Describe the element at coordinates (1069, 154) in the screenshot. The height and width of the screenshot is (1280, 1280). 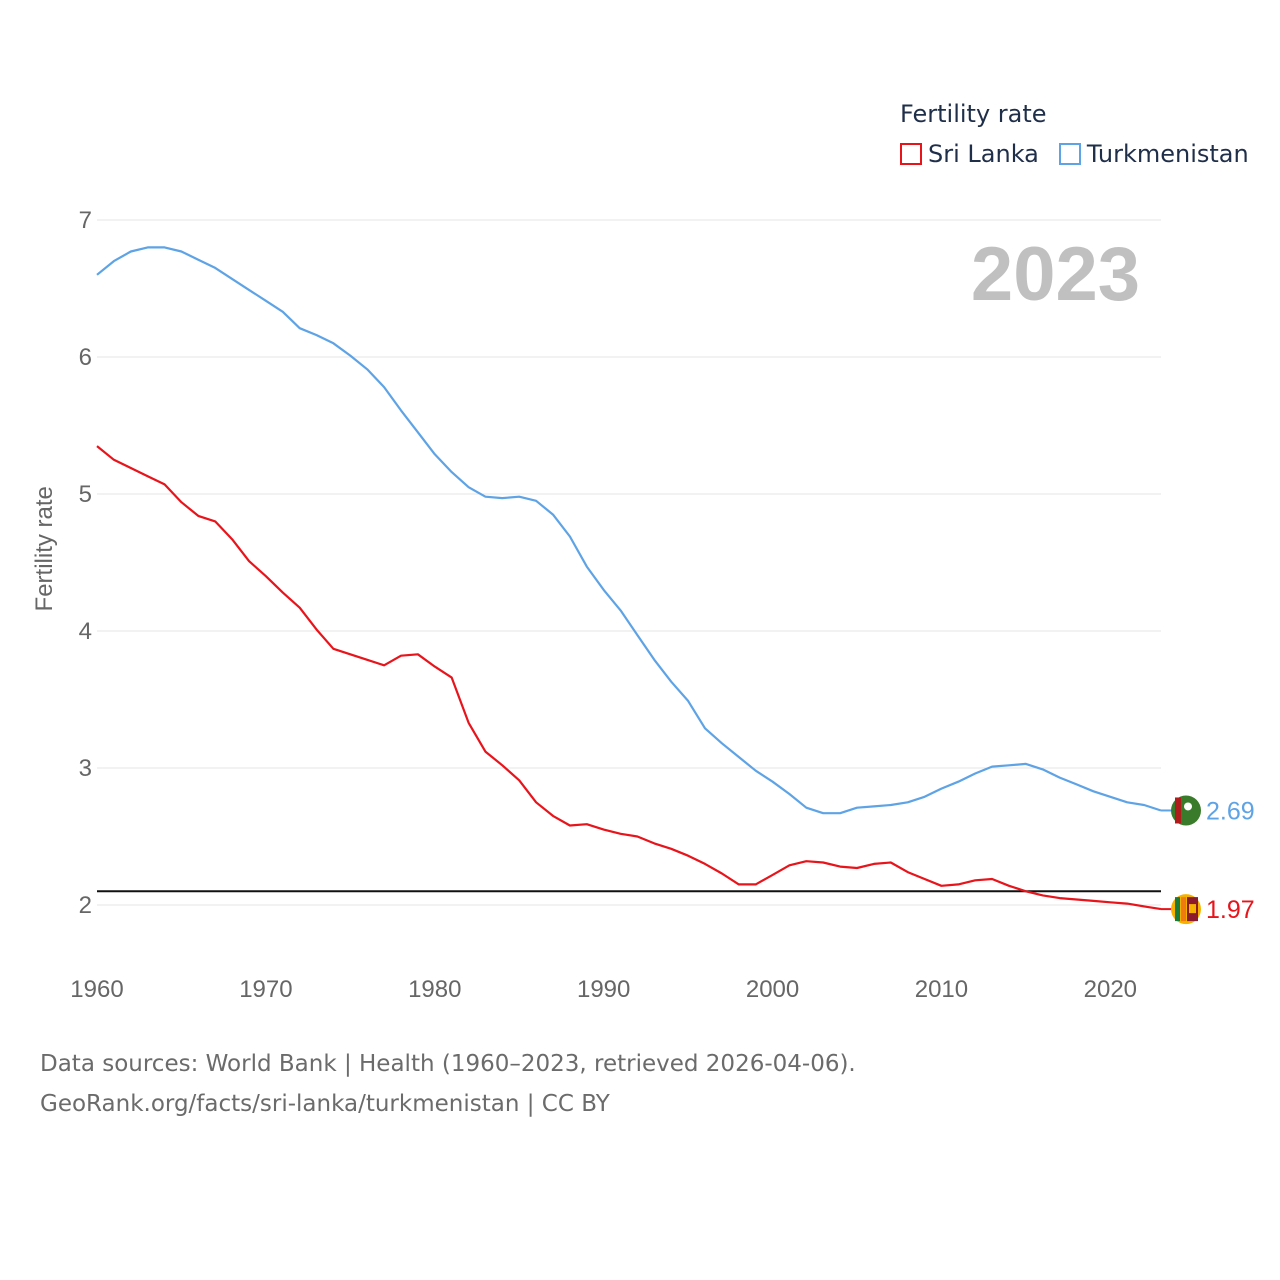
I see `legend-swatch-turkmenistan` at that location.